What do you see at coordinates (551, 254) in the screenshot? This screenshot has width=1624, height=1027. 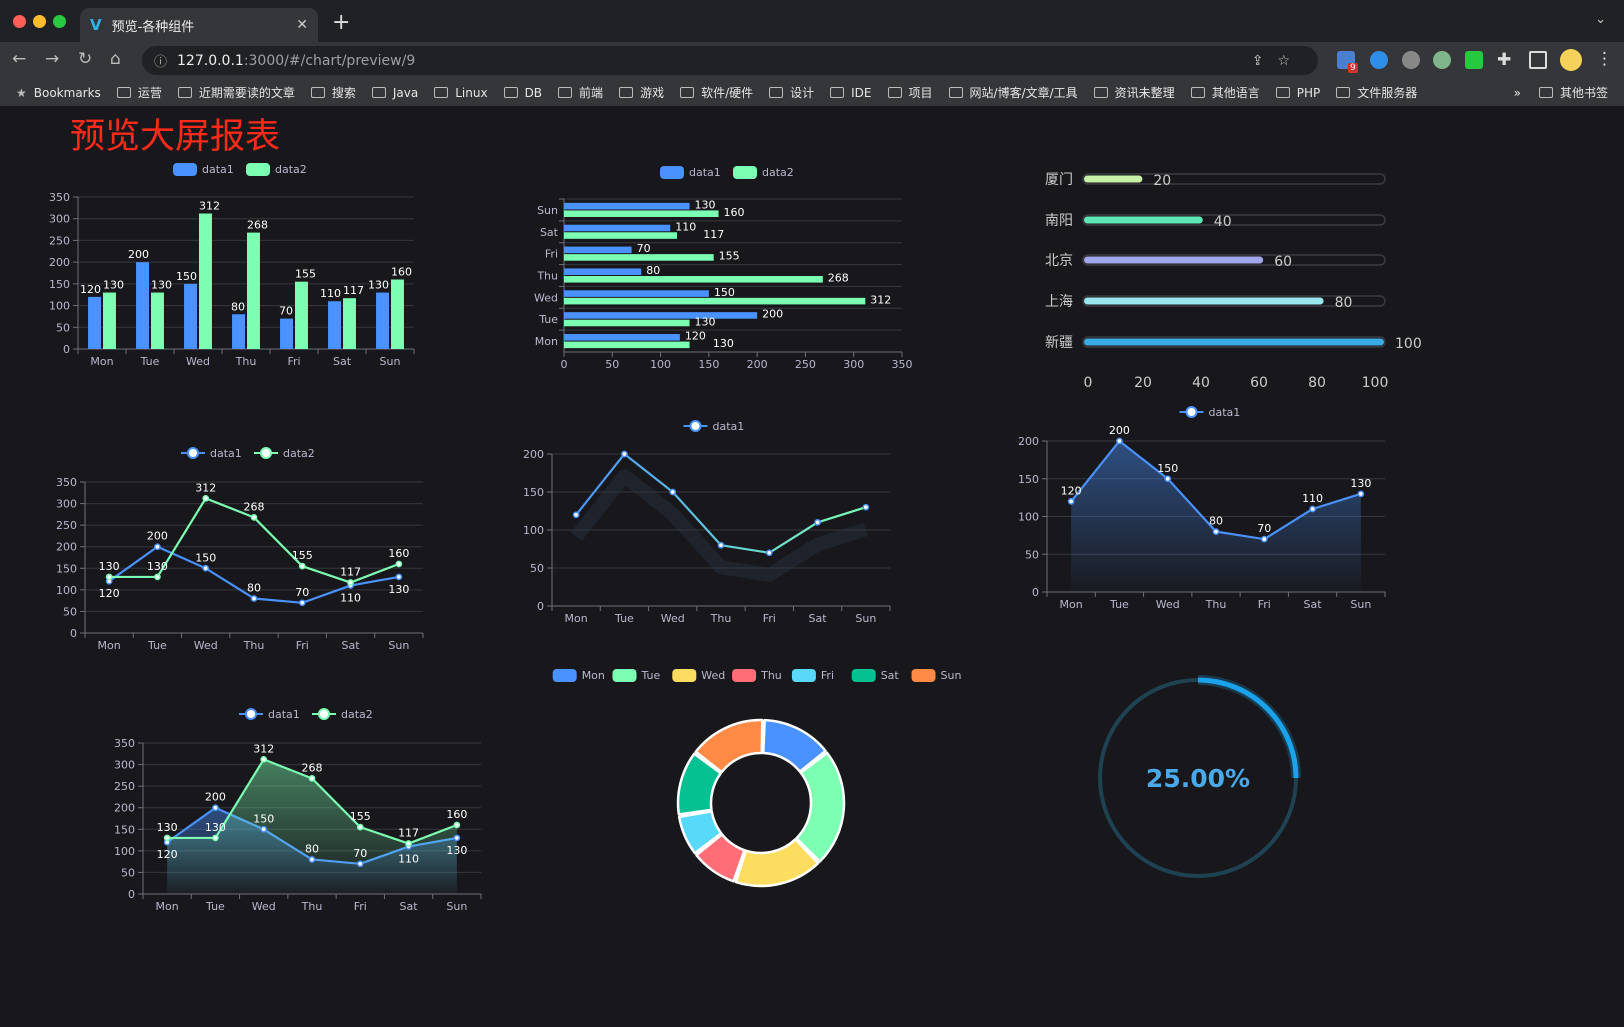 I see `y-tick-label: Fri` at bounding box center [551, 254].